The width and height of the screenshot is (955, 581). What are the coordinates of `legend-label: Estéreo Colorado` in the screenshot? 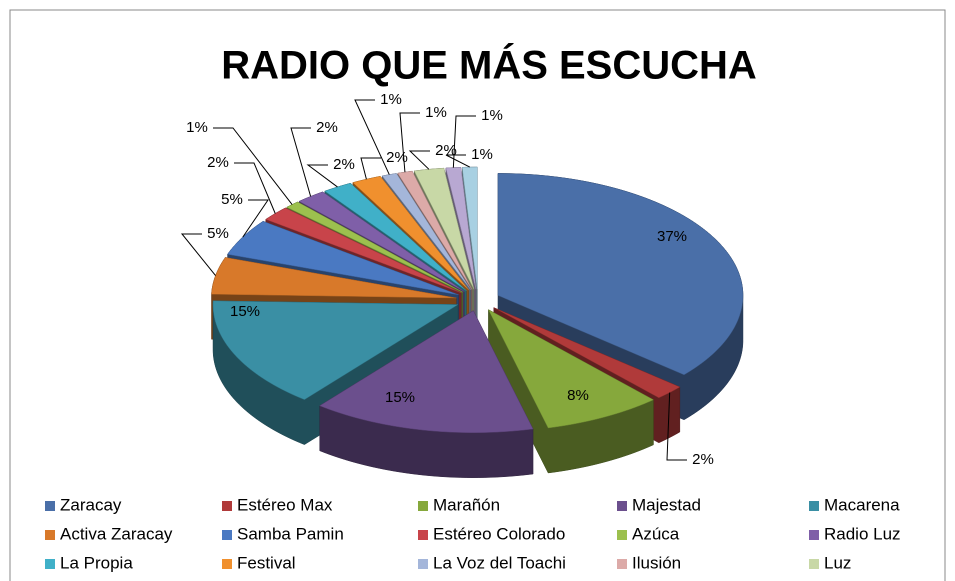 It's located at (499, 533).